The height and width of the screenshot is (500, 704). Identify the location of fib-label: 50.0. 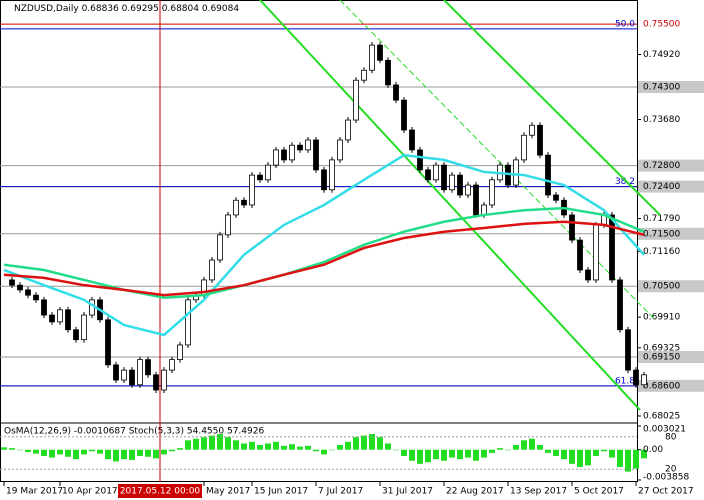
(625, 24).